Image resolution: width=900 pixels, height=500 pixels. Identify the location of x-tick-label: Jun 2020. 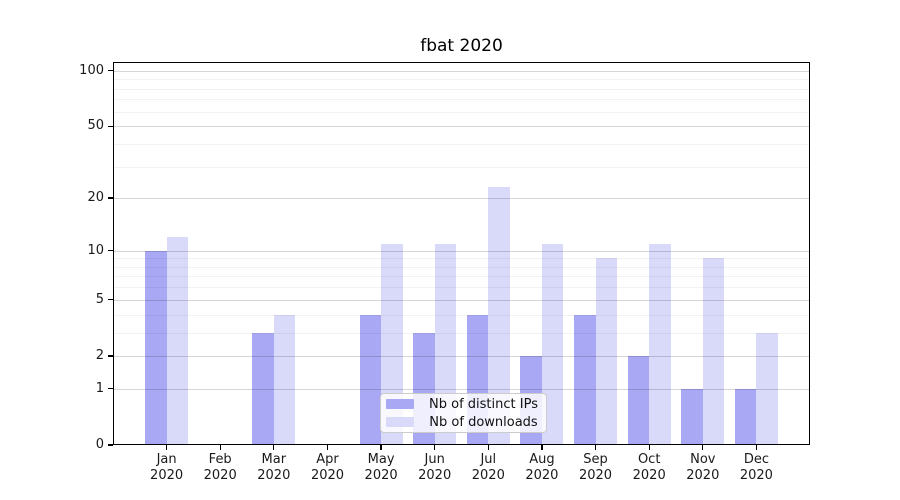
(435, 467).